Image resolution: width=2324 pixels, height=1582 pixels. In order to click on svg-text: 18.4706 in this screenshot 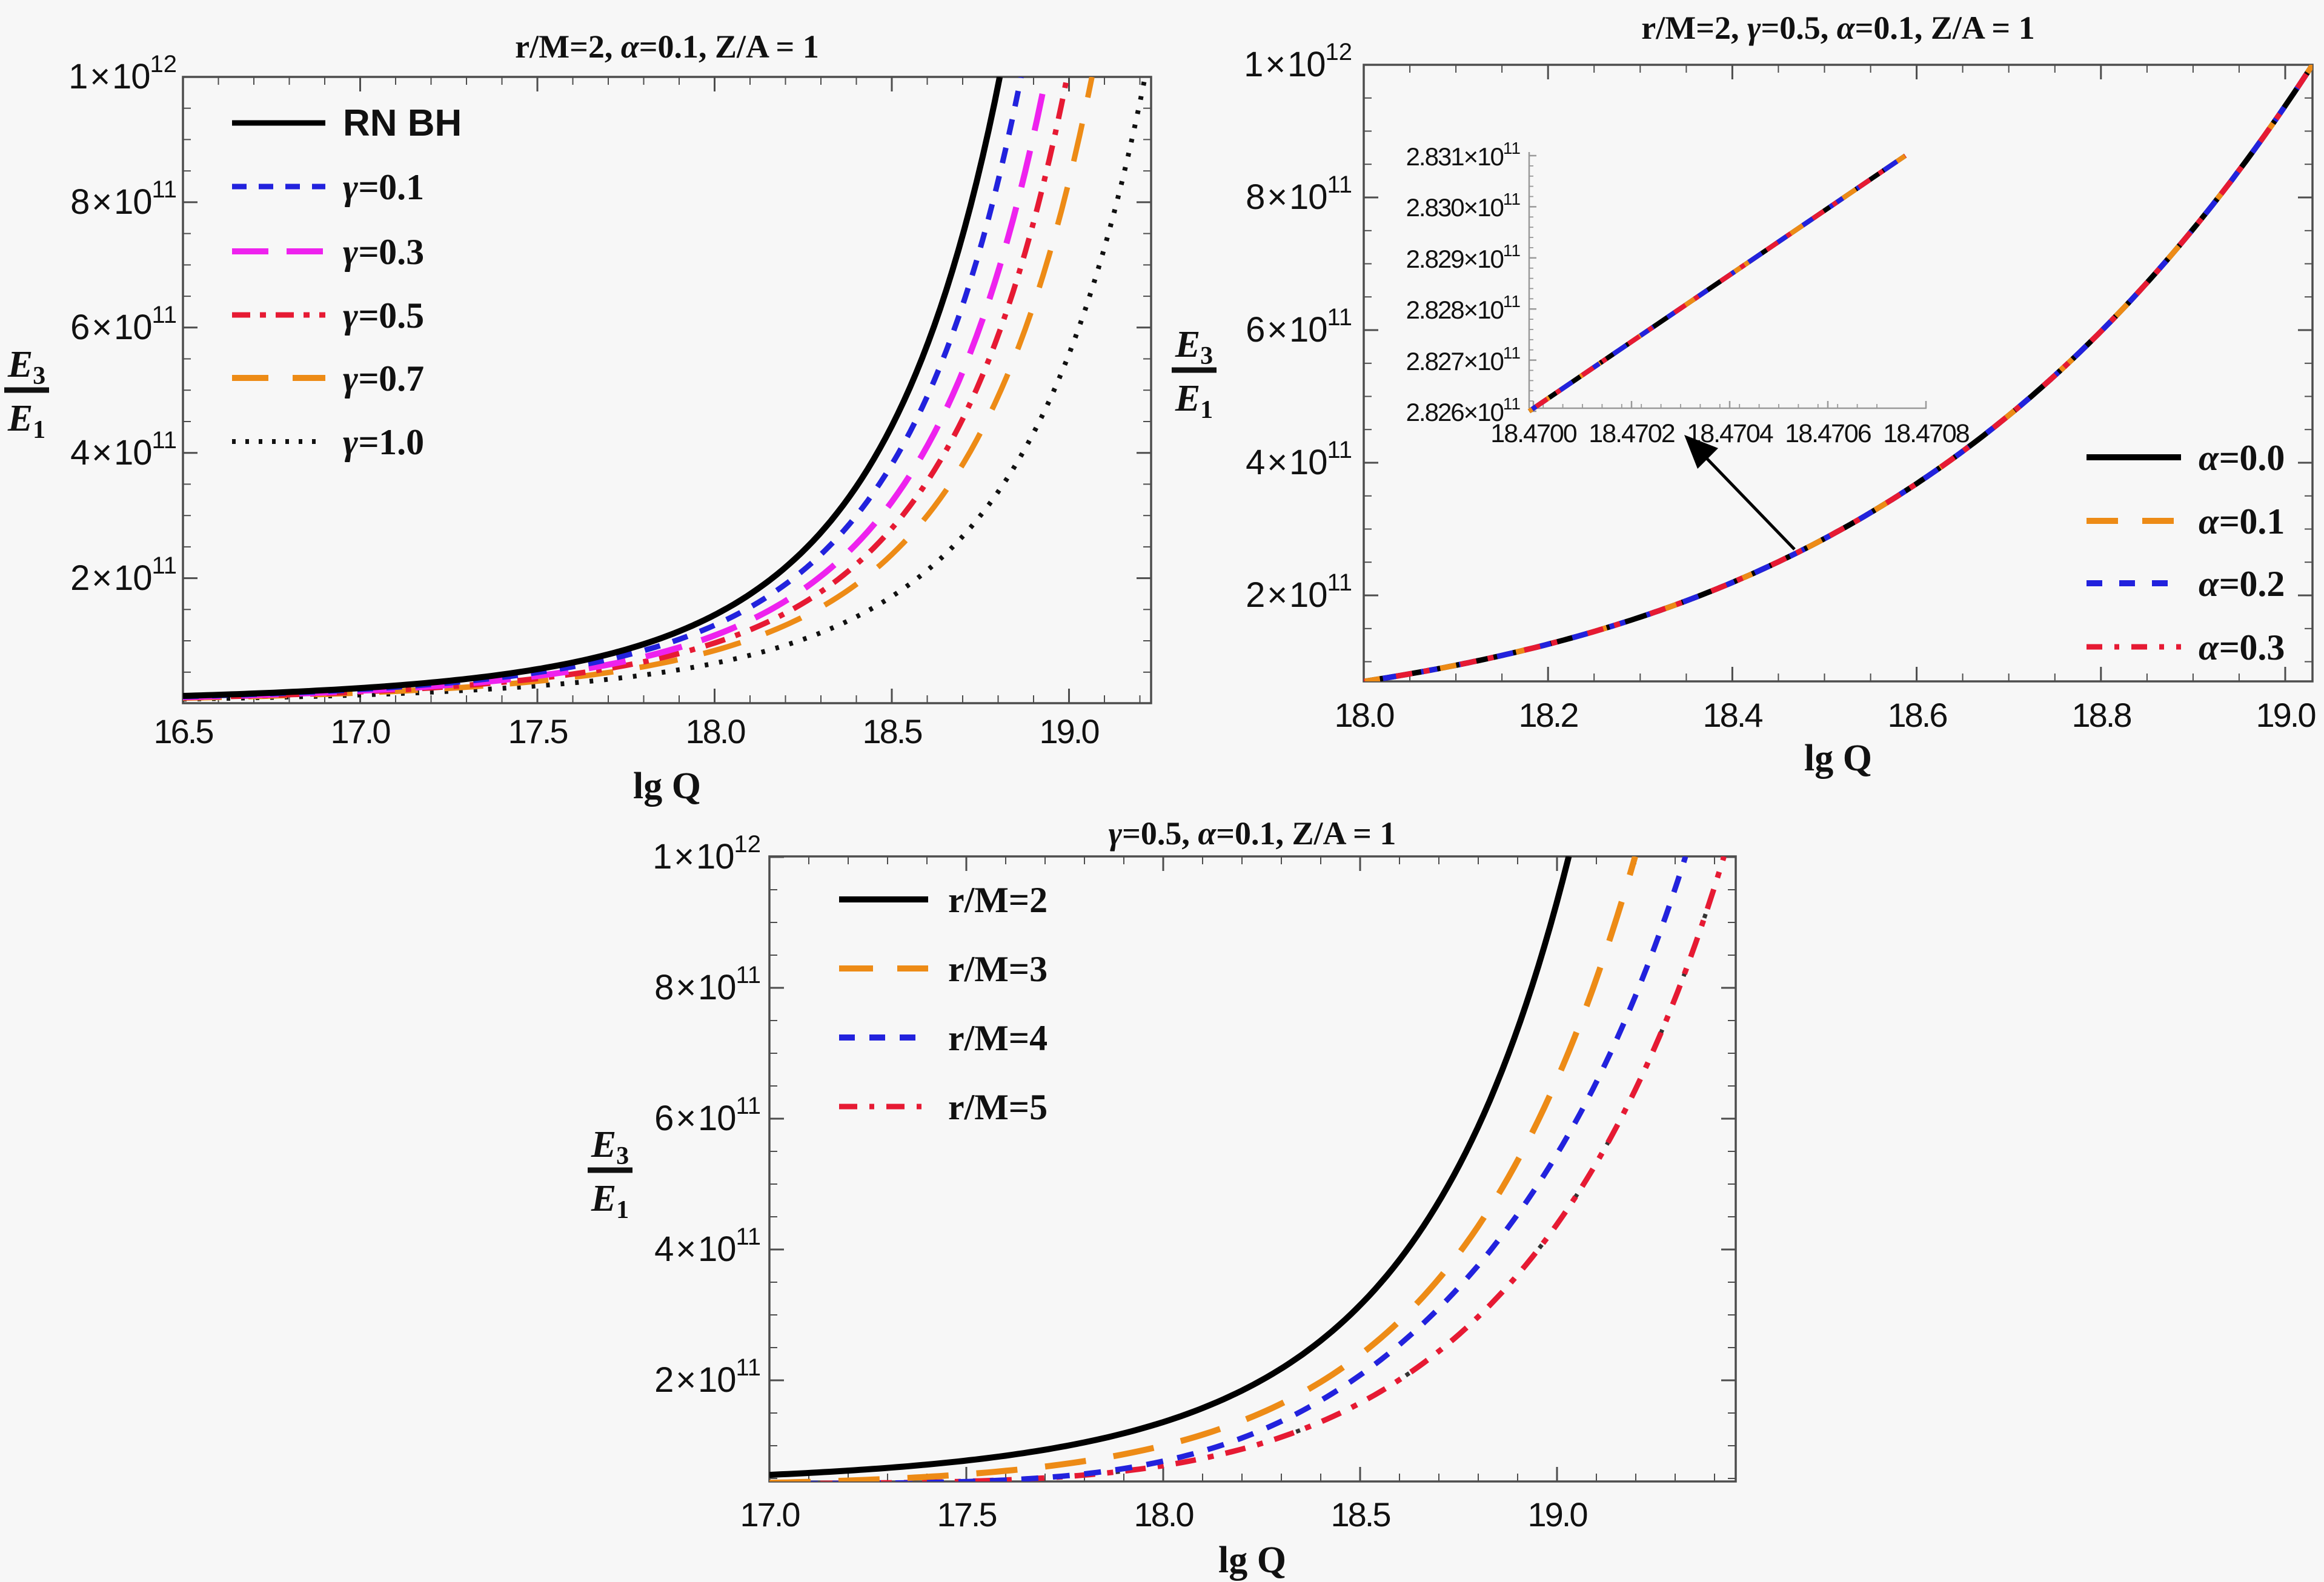, I will do `click(1828, 433)`.